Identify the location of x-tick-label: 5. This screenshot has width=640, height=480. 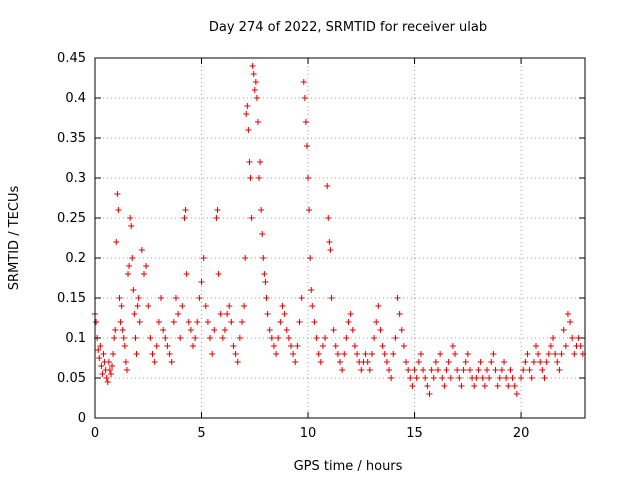
(201, 433).